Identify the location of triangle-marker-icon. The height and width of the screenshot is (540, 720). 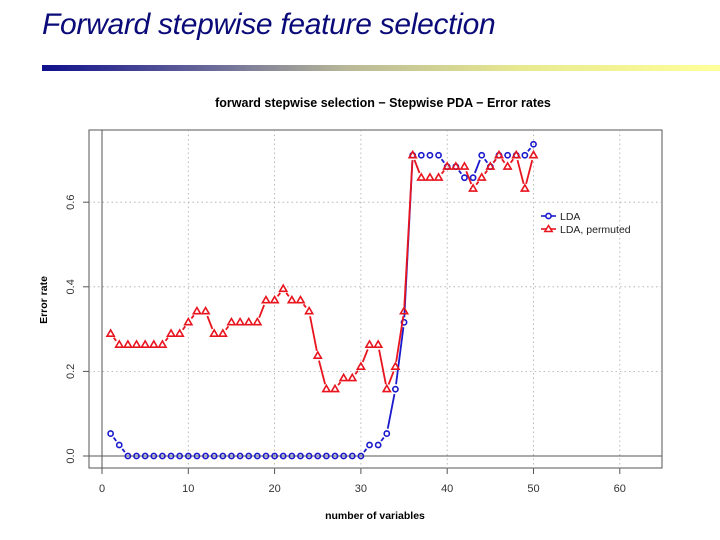
(548, 228).